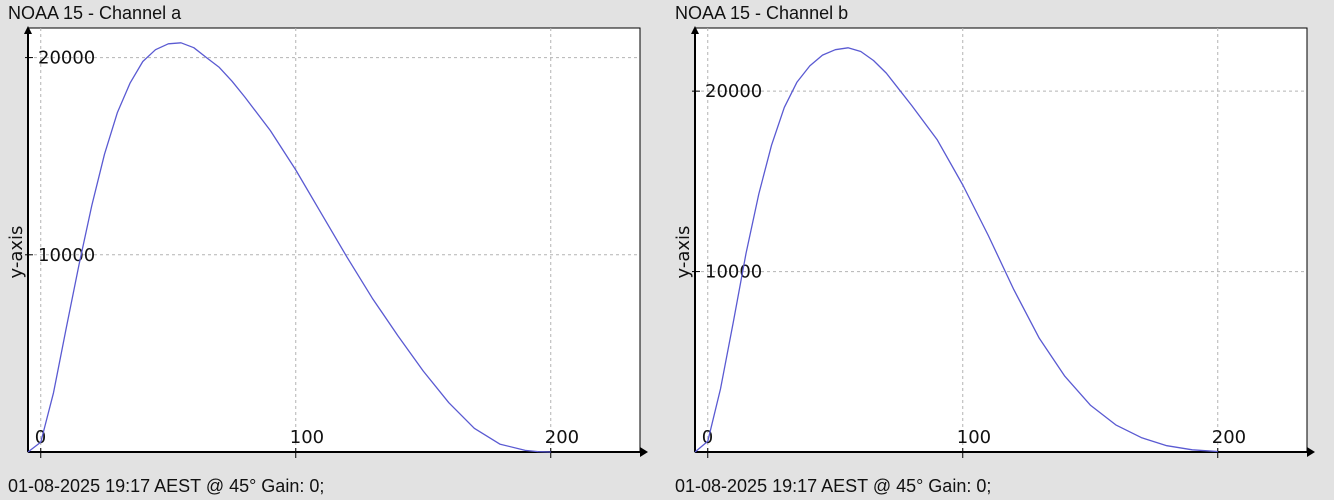 This screenshot has height=500, width=1334. What do you see at coordinates (762, 13) in the screenshot?
I see `chart-title: NOAA 15 - Channel b` at bounding box center [762, 13].